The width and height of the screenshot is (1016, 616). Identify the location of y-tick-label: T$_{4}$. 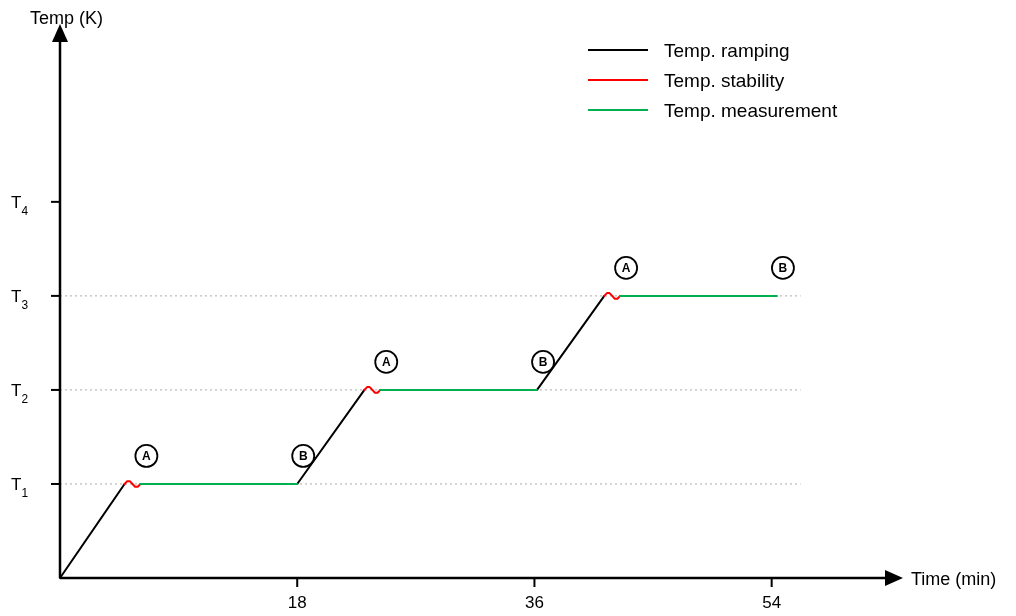
(19, 205).